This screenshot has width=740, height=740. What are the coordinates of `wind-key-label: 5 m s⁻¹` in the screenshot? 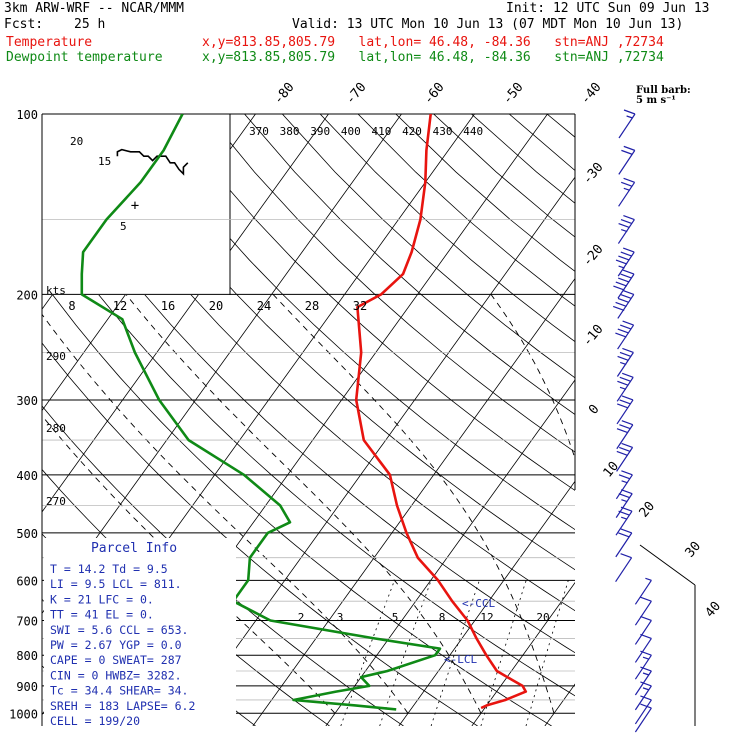 It's located at (656, 100).